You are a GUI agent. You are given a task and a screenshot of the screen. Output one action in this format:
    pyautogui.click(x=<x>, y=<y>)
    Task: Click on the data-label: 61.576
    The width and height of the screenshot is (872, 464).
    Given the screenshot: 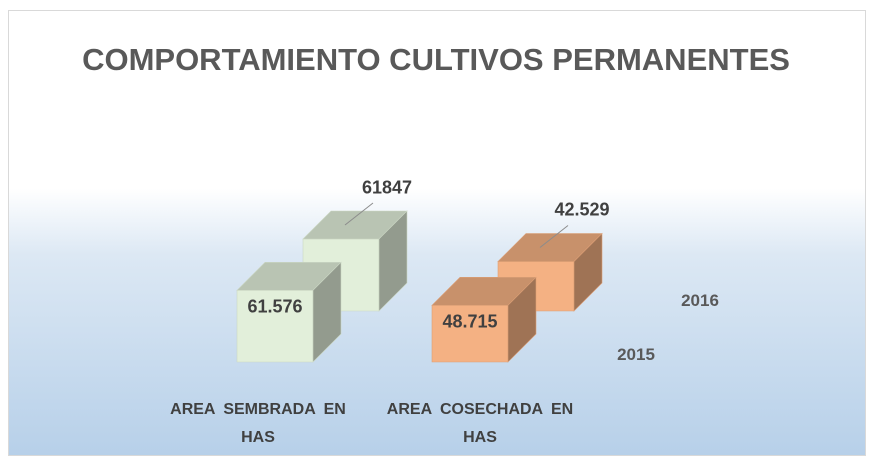 What is the action you would take?
    pyautogui.click(x=275, y=306)
    